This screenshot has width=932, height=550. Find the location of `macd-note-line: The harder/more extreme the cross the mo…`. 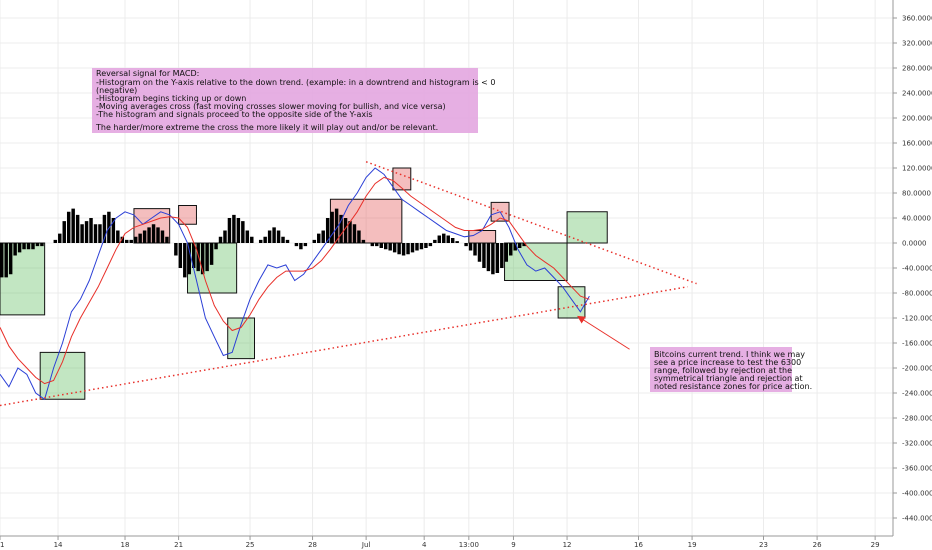

macd-note-line: The harder/more extreme the cross the mo… is located at coordinates (266, 127).